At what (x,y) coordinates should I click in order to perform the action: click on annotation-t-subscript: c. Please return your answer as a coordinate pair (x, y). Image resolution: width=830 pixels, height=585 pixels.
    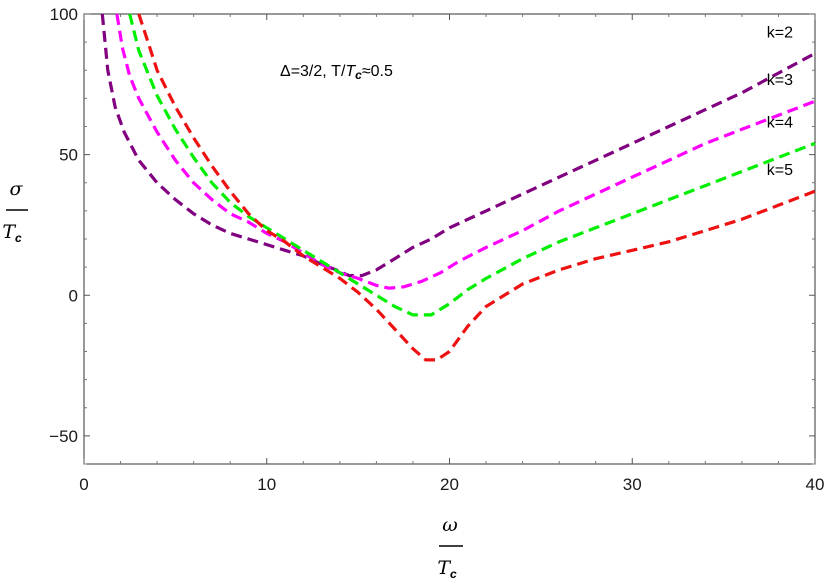
    Looking at the image, I should click on (358, 75).